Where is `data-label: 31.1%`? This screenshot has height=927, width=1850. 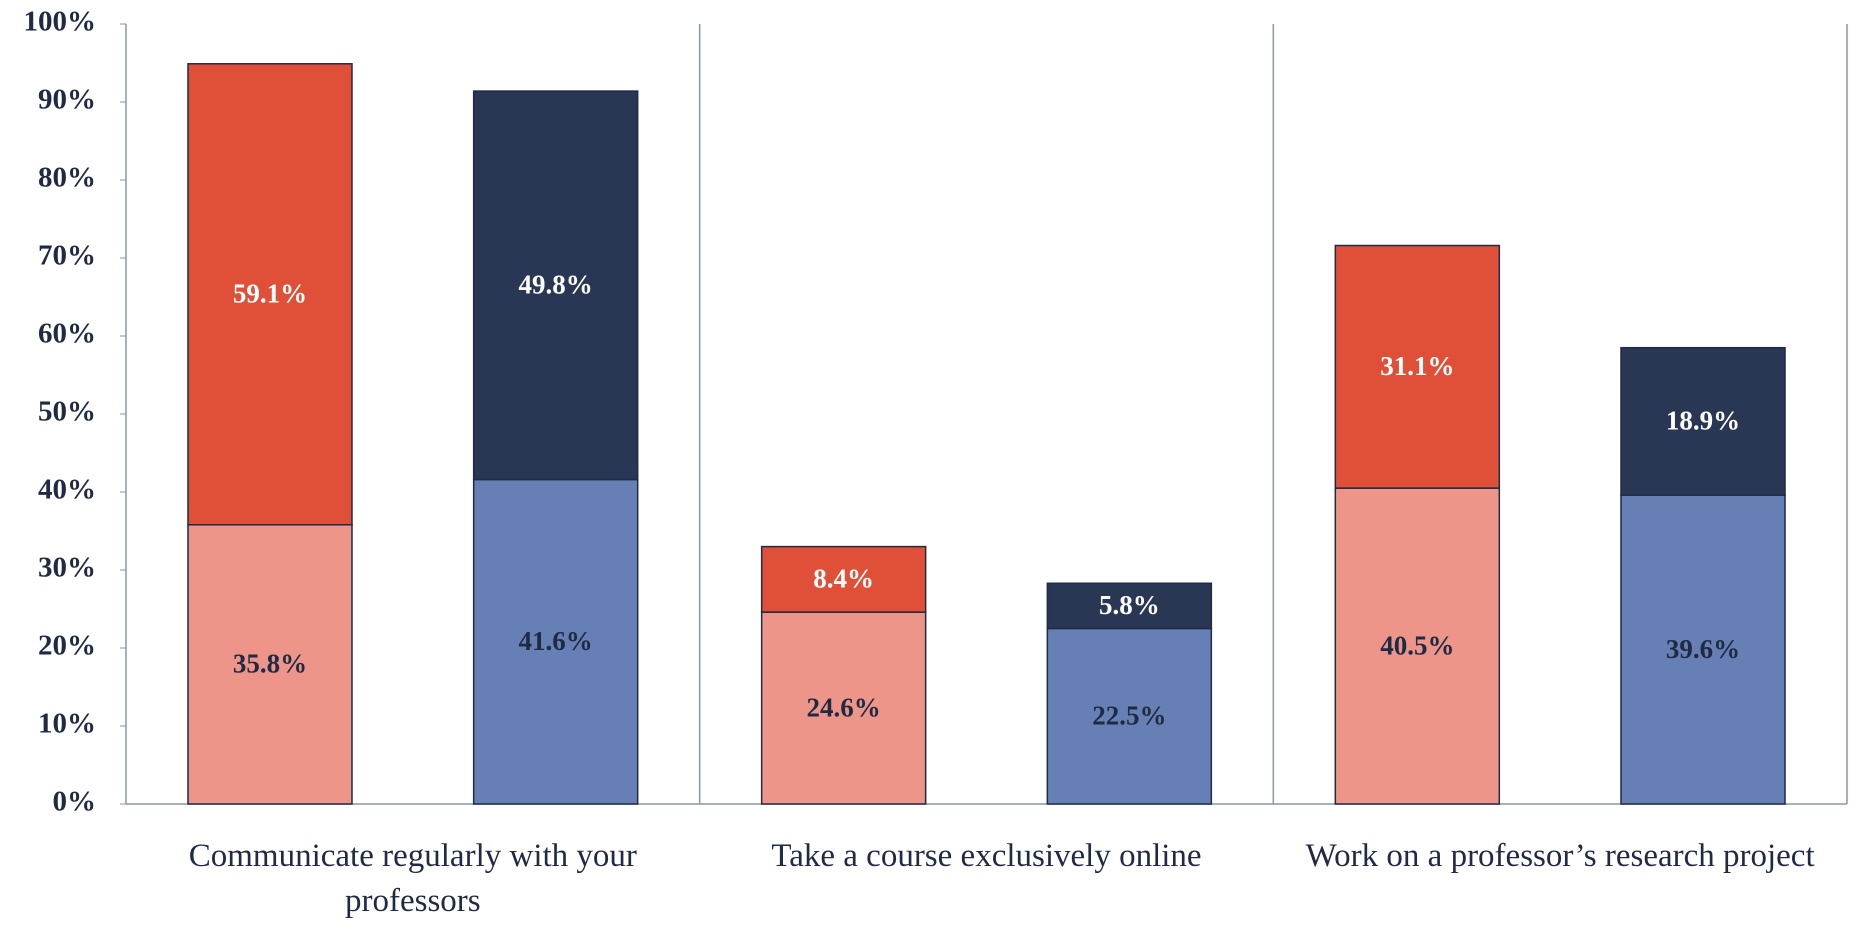
data-label: 31.1% is located at coordinates (1417, 366).